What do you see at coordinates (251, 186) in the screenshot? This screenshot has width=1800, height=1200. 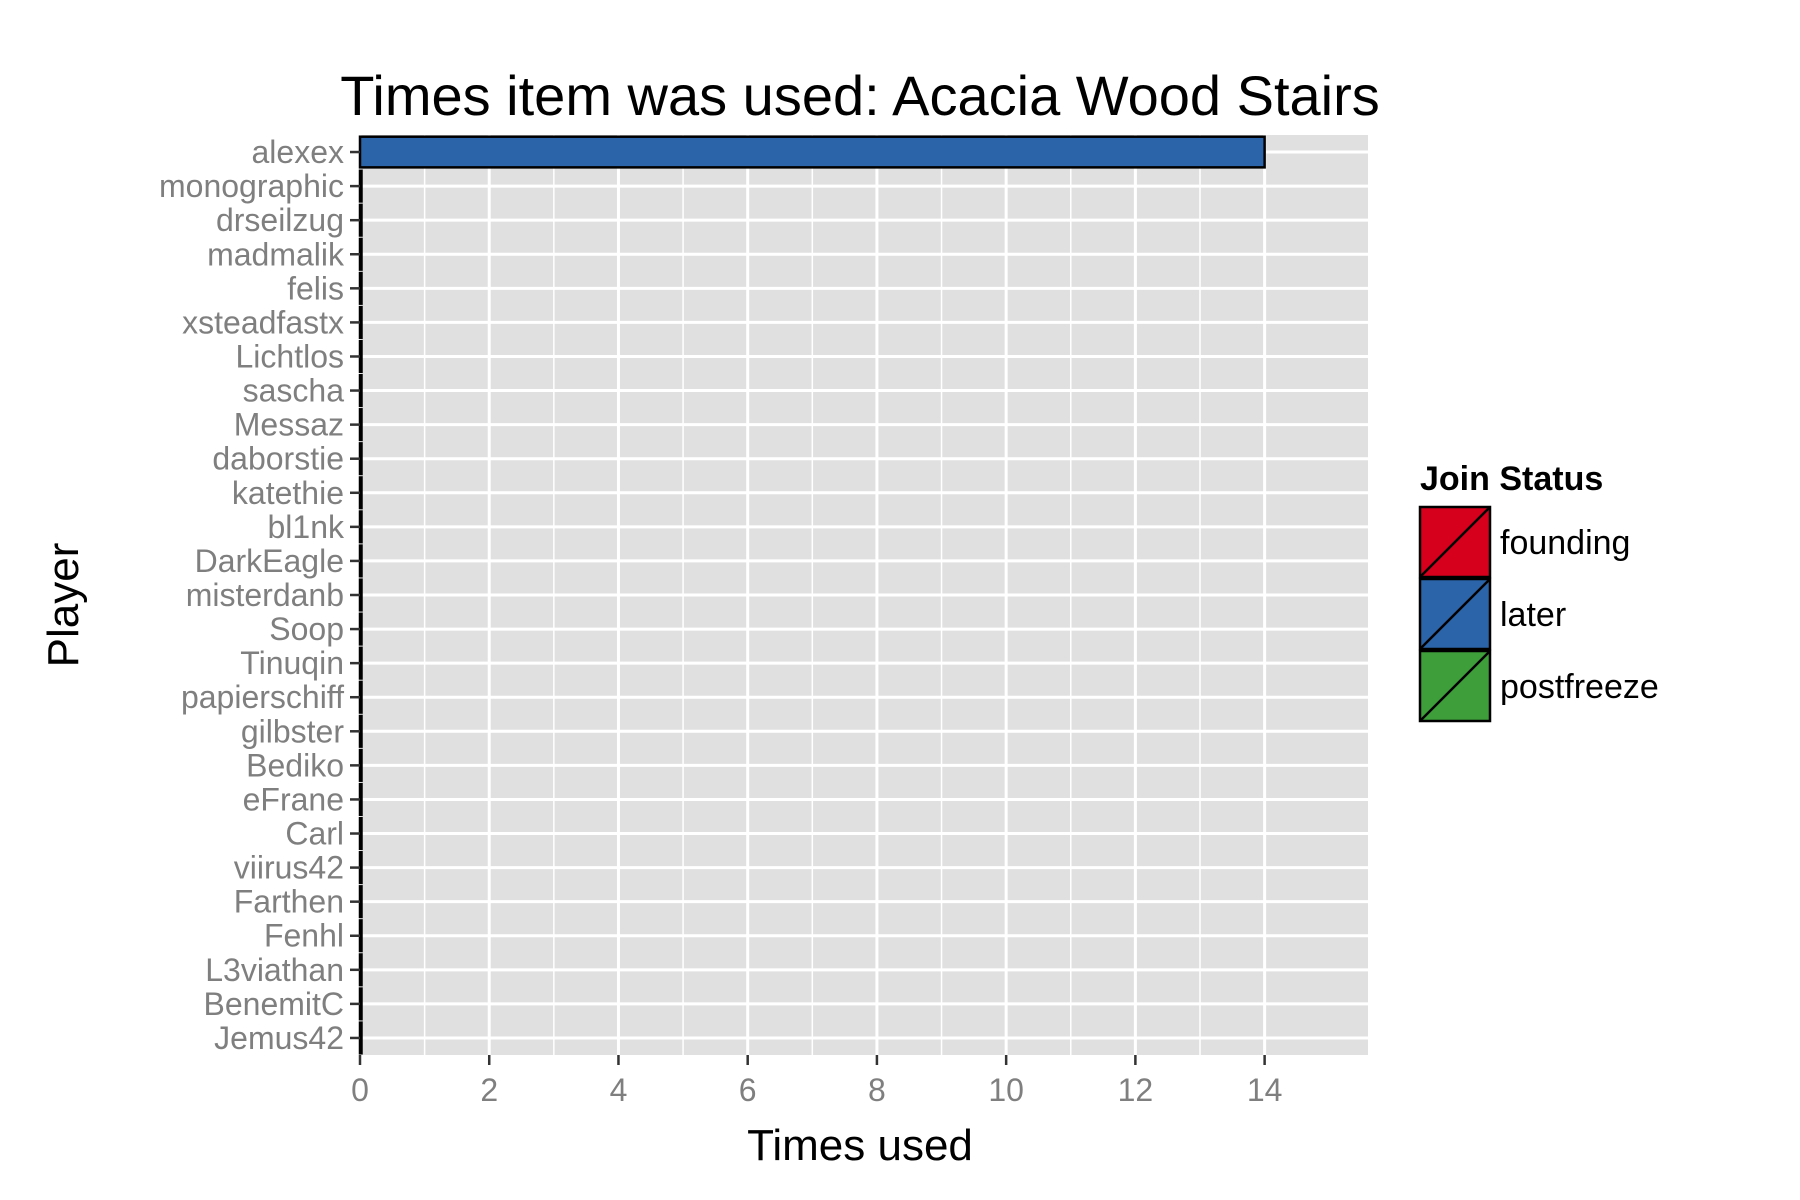 I see `y-tick-label: monographic` at bounding box center [251, 186].